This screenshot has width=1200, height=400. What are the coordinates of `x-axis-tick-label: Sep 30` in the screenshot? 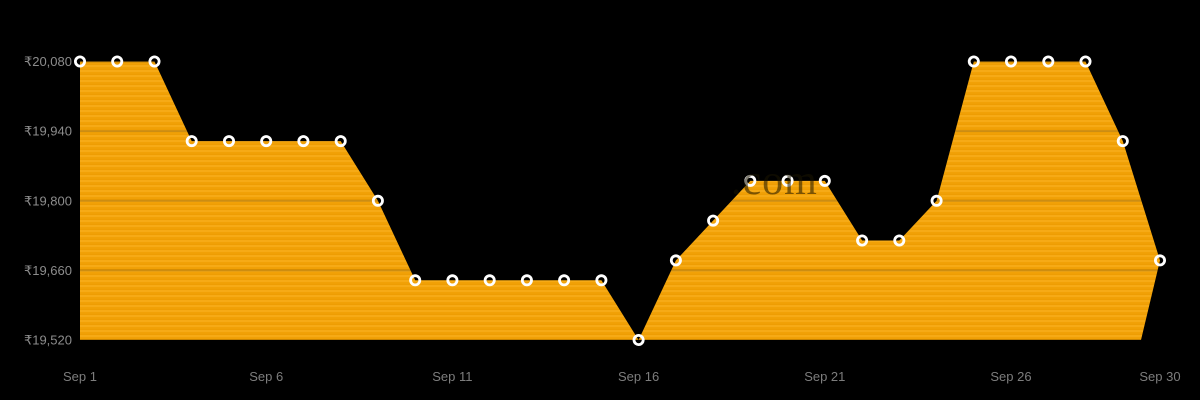 It's located at (1159, 376).